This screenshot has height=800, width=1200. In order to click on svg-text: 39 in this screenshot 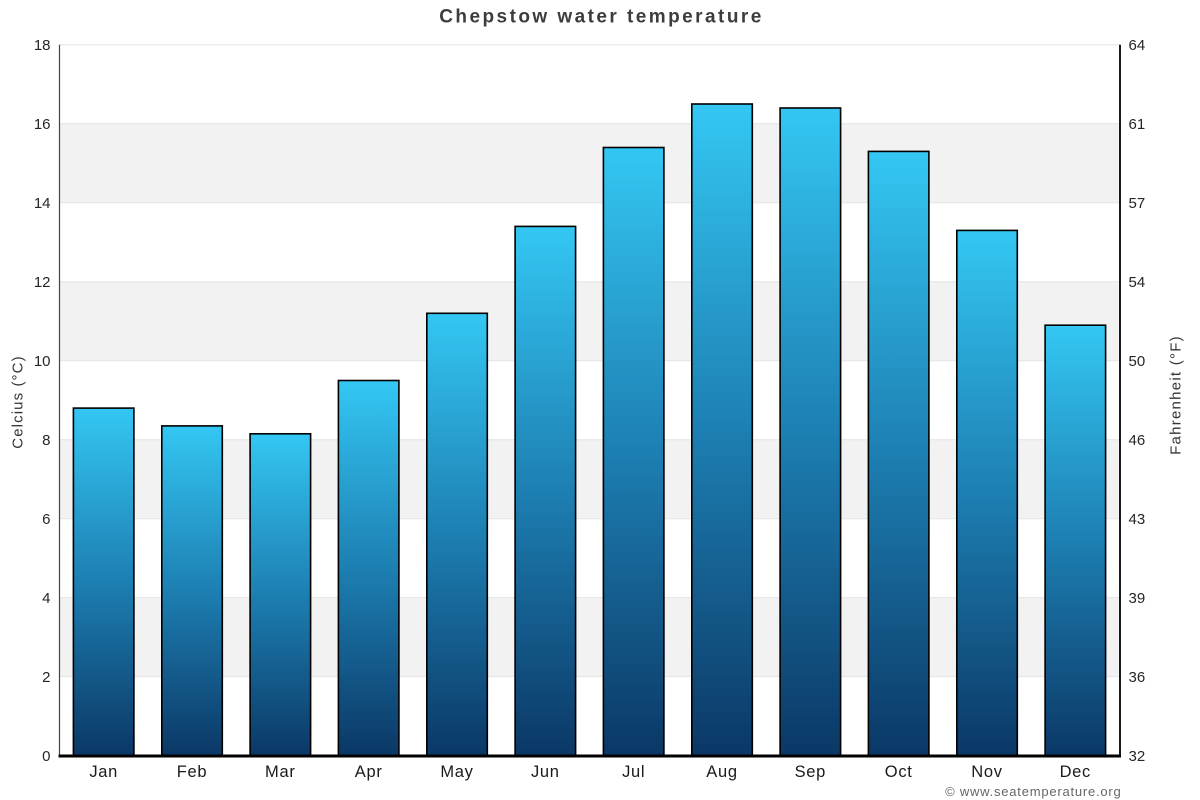, I will do `click(1137, 598)`.